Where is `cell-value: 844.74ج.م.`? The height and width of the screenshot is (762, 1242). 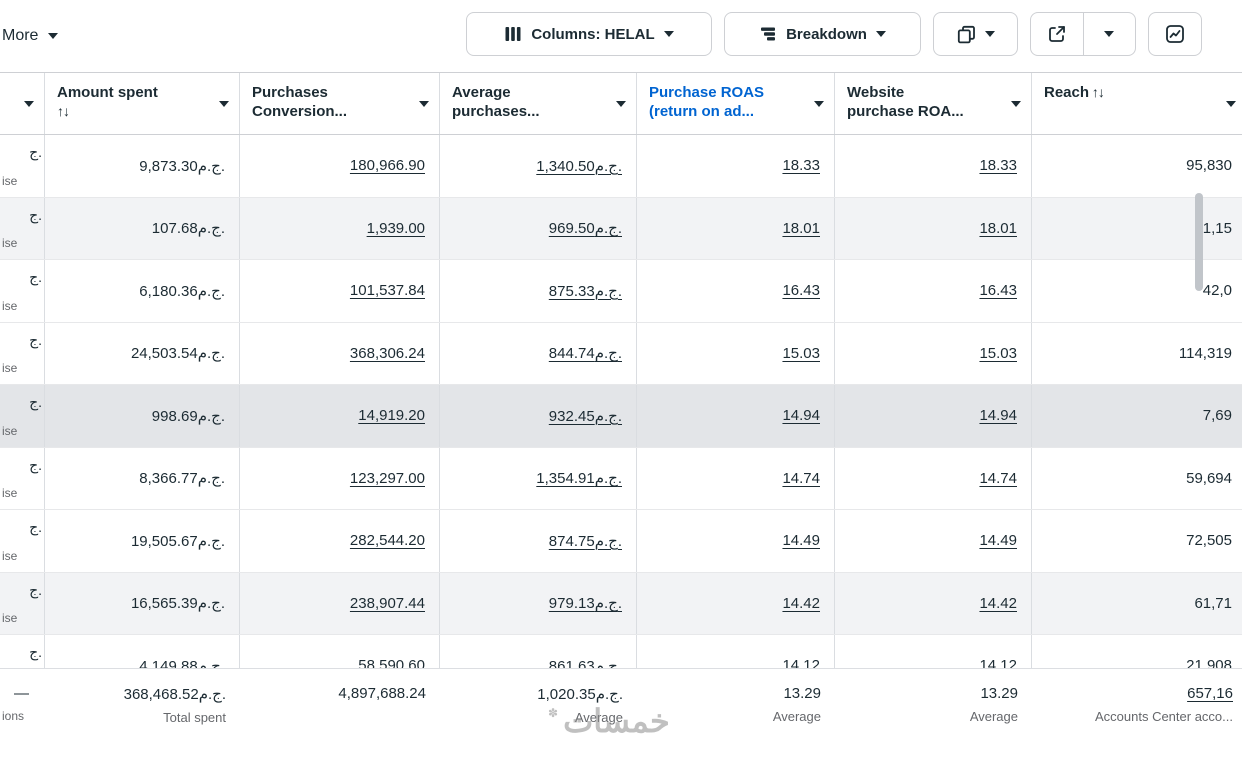
cell-value: 844.74ج.م. is located at coordinates (585, 354).